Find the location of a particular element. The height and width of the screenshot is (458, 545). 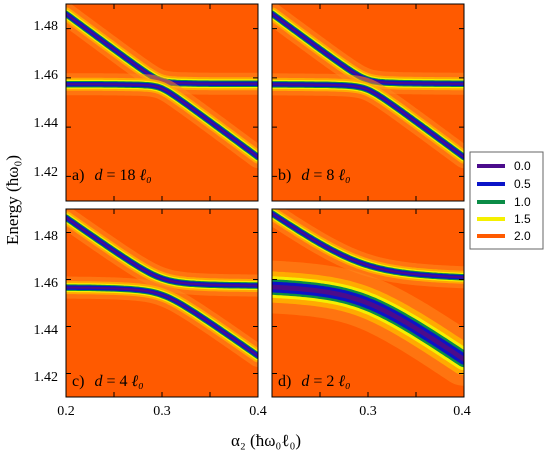

legend-label: 1.0 is located at coordinates (522, 202).